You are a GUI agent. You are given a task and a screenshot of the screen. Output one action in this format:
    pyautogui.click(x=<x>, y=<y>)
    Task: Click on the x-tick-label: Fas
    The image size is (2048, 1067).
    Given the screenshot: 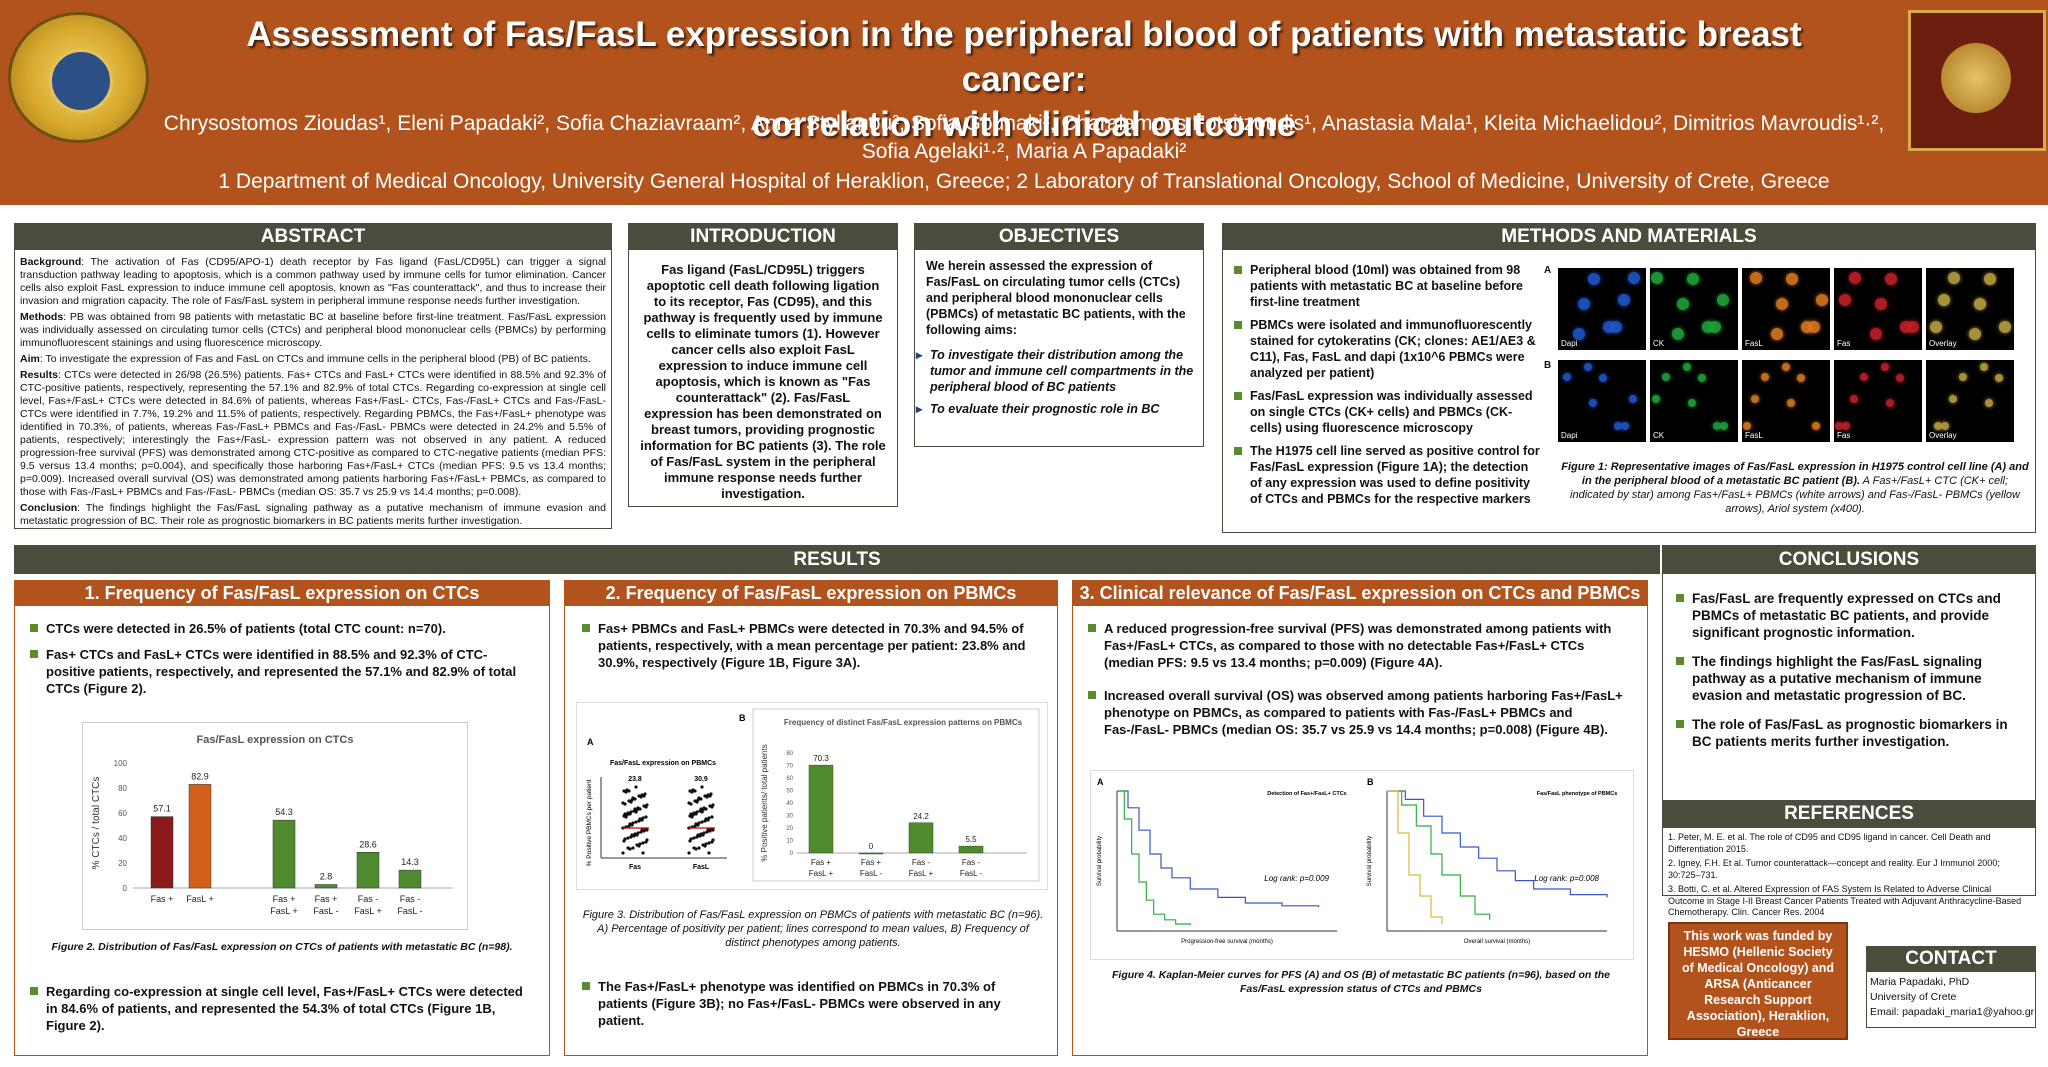 What is the action you would take?
    pyautogui.click(x=635, y=867)
    